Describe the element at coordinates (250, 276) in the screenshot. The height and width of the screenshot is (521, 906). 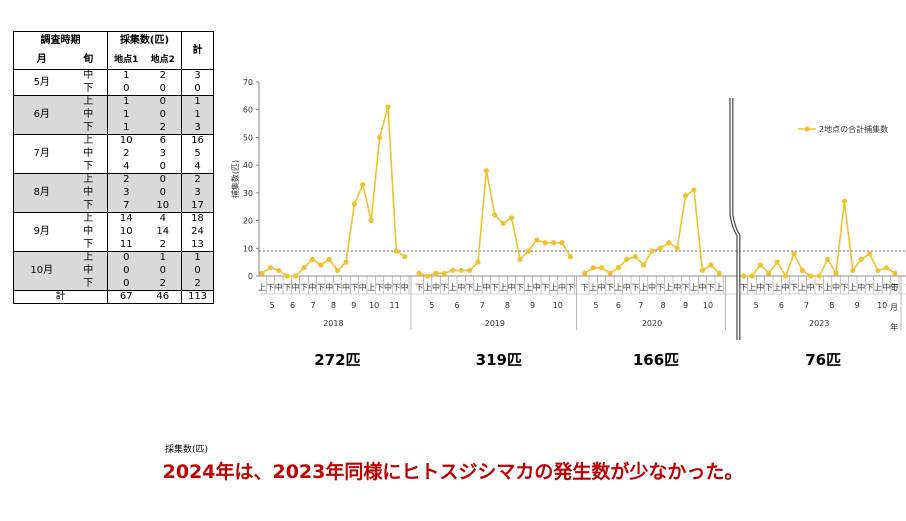
I see `y-tick-label: 0` at that location.